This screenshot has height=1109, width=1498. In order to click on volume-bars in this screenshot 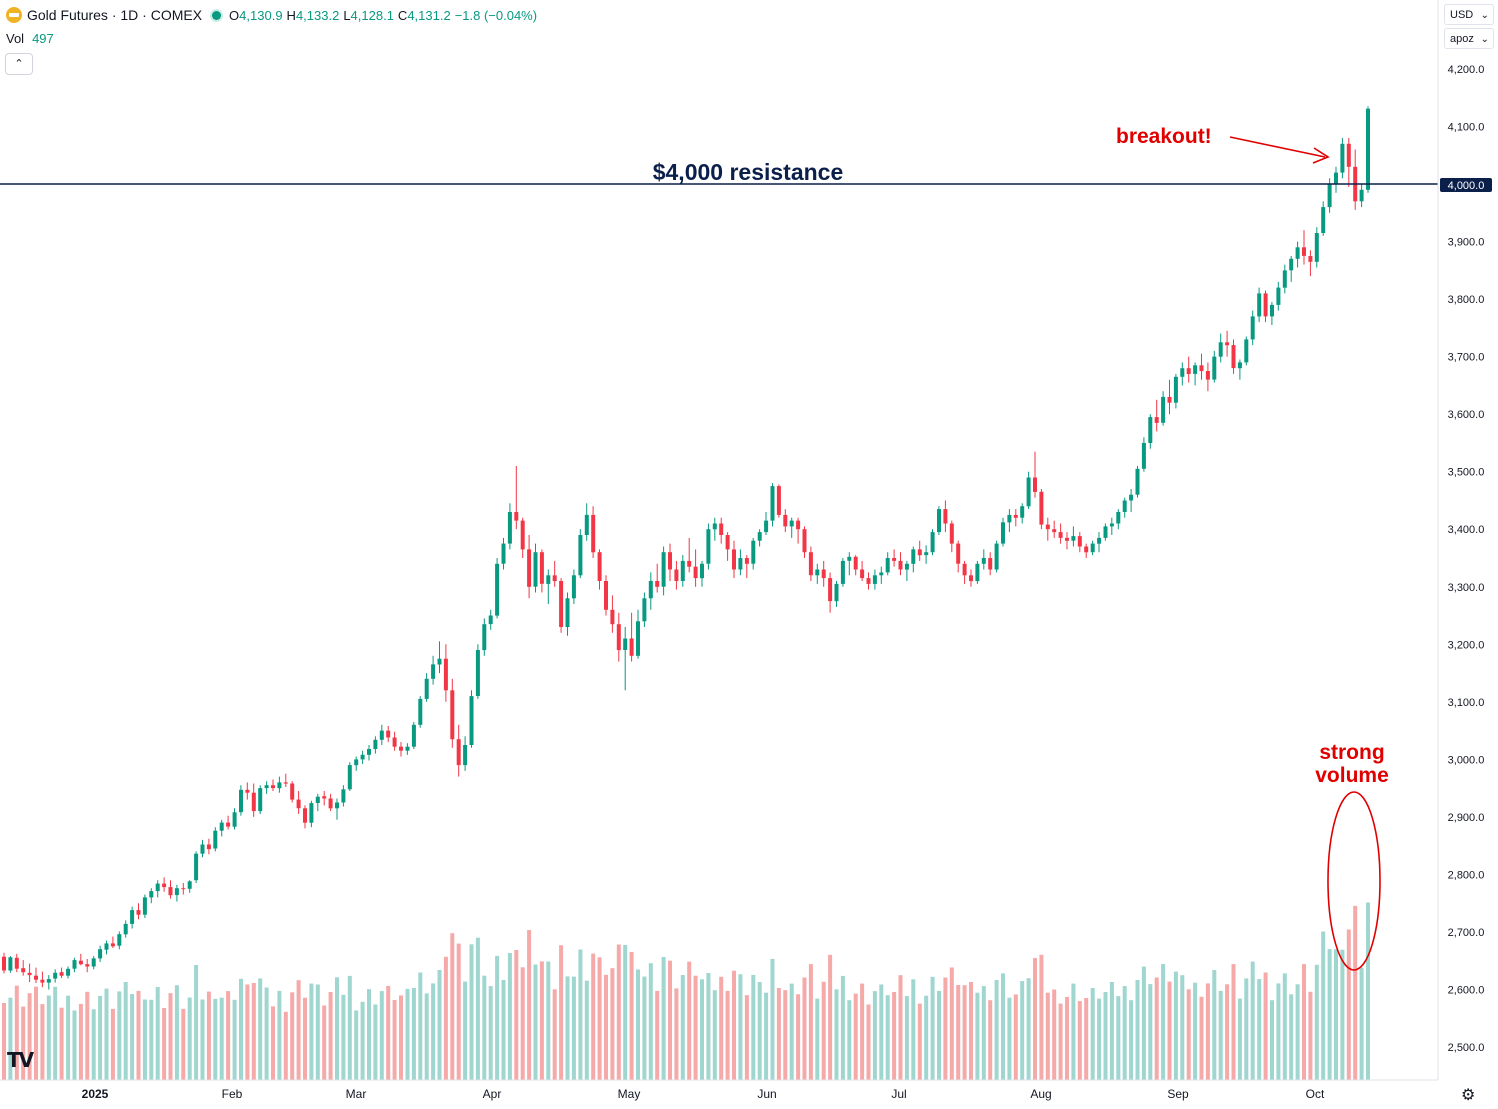, I will do `click(686, 991)`.